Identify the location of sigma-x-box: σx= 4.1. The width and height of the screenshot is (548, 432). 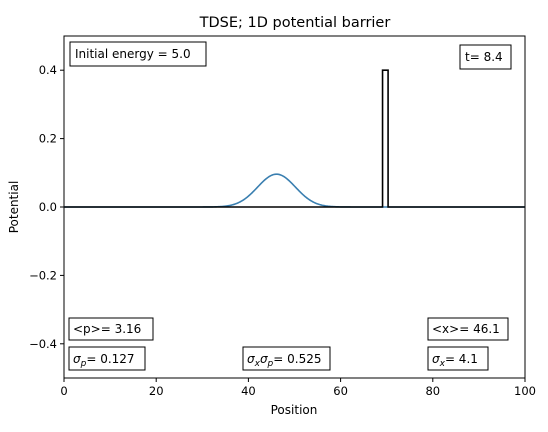
(458, 358).